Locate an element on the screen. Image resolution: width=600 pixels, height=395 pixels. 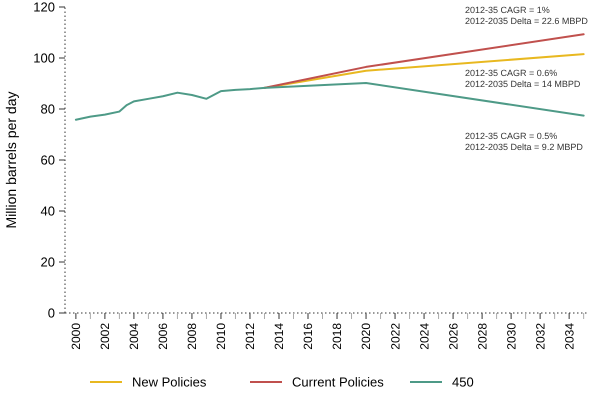
x-tick-label: 2030 is located at coordinates (511, 336).